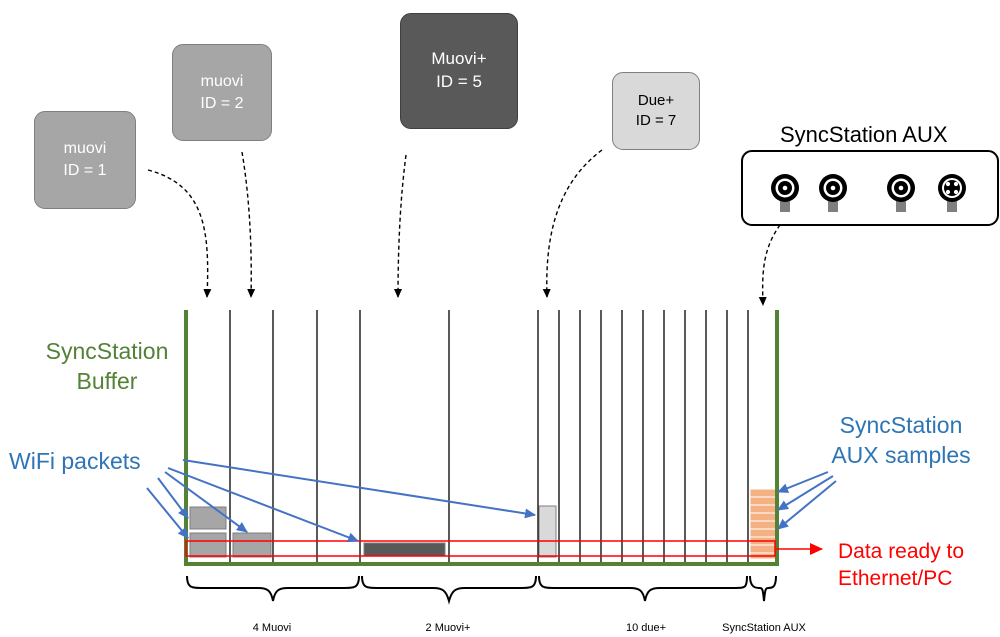 The height and width of the screenshot is (637, 1000). I want to click on aux-panel-frame, so click(870, 188).